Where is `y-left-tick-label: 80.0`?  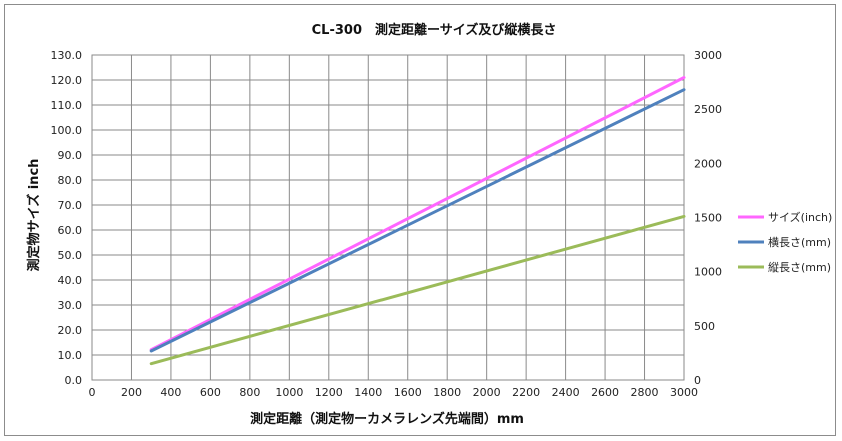 y-left-tick-label: 80.0 is located at coordinates (70, 180).